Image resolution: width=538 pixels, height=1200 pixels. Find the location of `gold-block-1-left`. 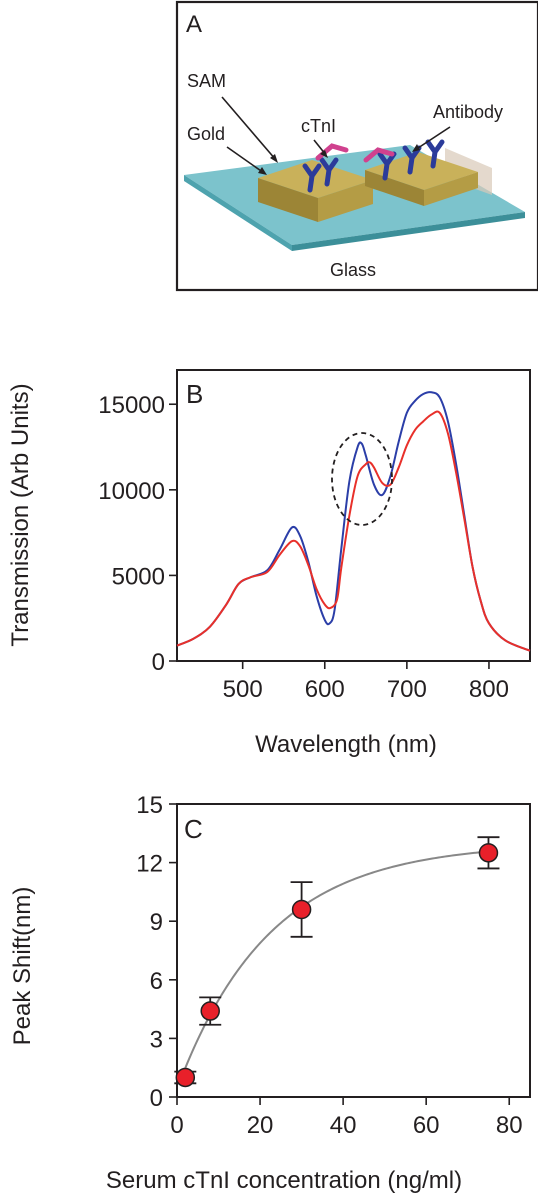

gold-block-1-left is located at coordinates (288, 200).